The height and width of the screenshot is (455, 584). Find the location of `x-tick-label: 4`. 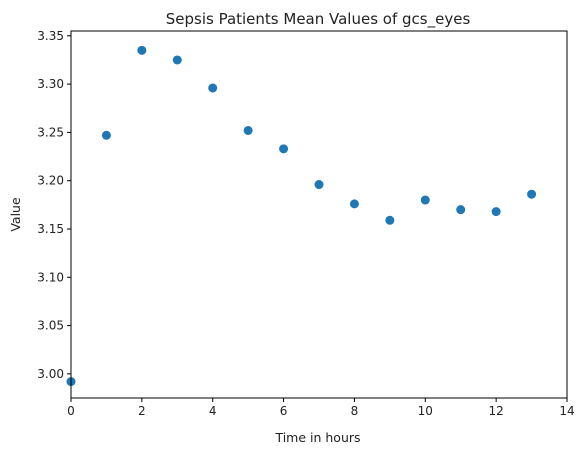

x-tick-label: 4 is located at coordinates (213, 411).